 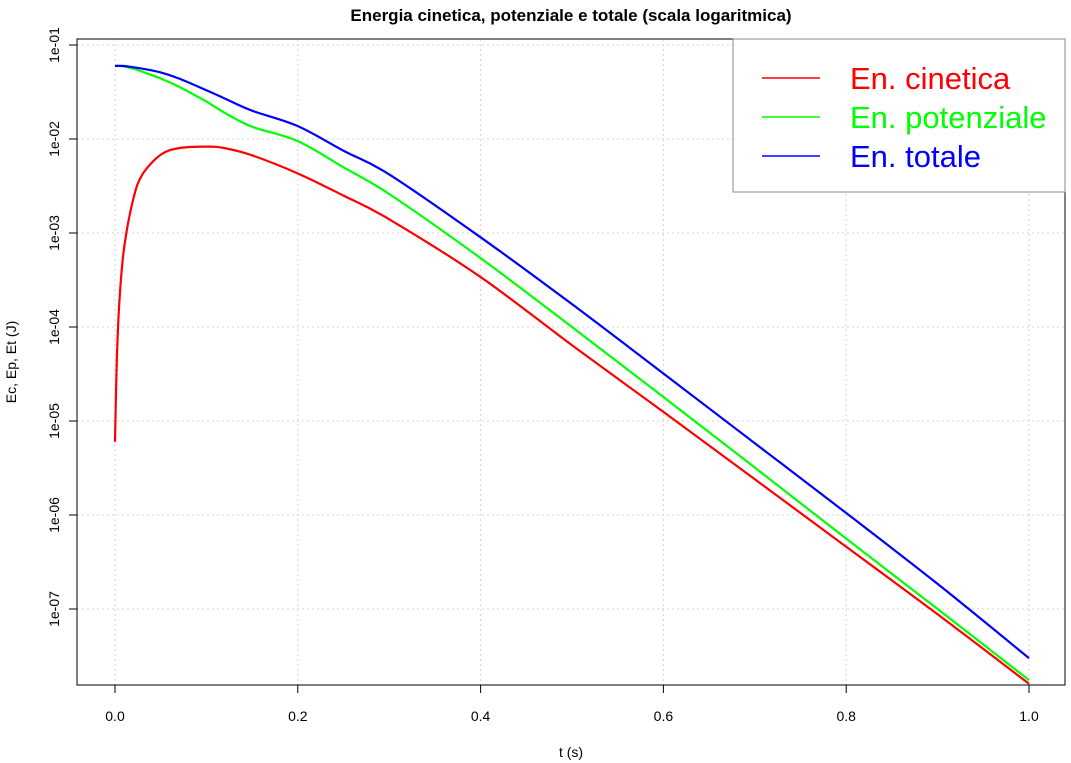 What do you see at coordinates (948, 117) in the screenshot?
I see `legend-label-2: En. potenziale` at bounding box center [948, 117].